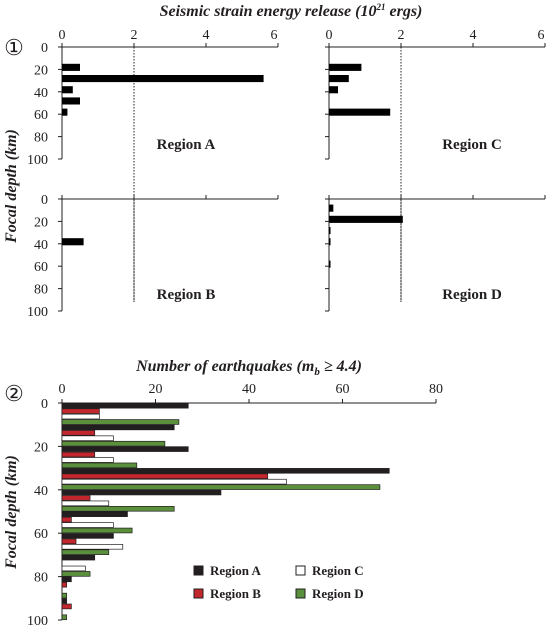  What do you see at coordinates (41, 534) in the screenshot?
I see `panel2-y-tick-label: 60` at bounding box center [41, 534].